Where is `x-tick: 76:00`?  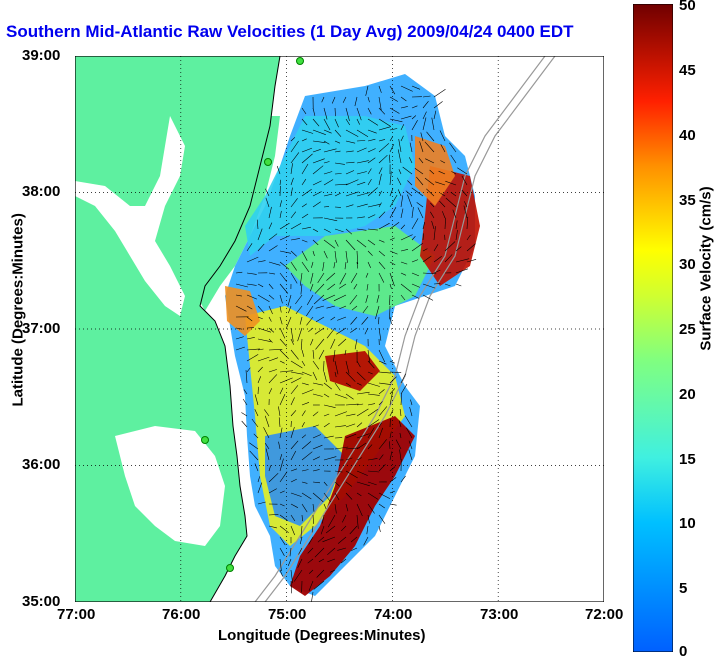
x-tick: 76:00 is located at coordinates (181, 614).